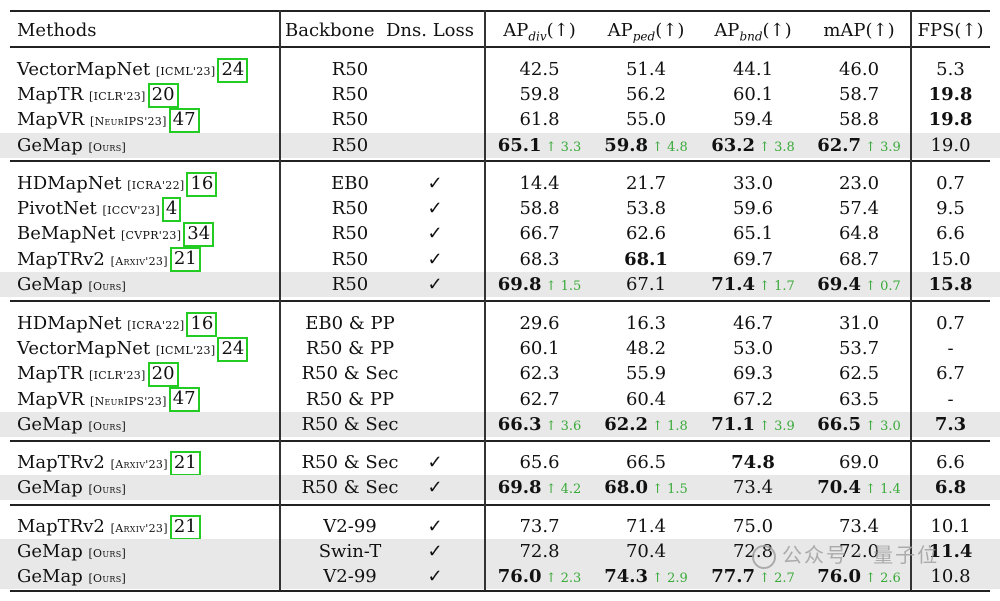 The width and height of the screenshot is (1000, 601). What do you see at coordinates (646, 95) in the screenshot?
I see `value: 56.2` at bounding box center [646, 95].